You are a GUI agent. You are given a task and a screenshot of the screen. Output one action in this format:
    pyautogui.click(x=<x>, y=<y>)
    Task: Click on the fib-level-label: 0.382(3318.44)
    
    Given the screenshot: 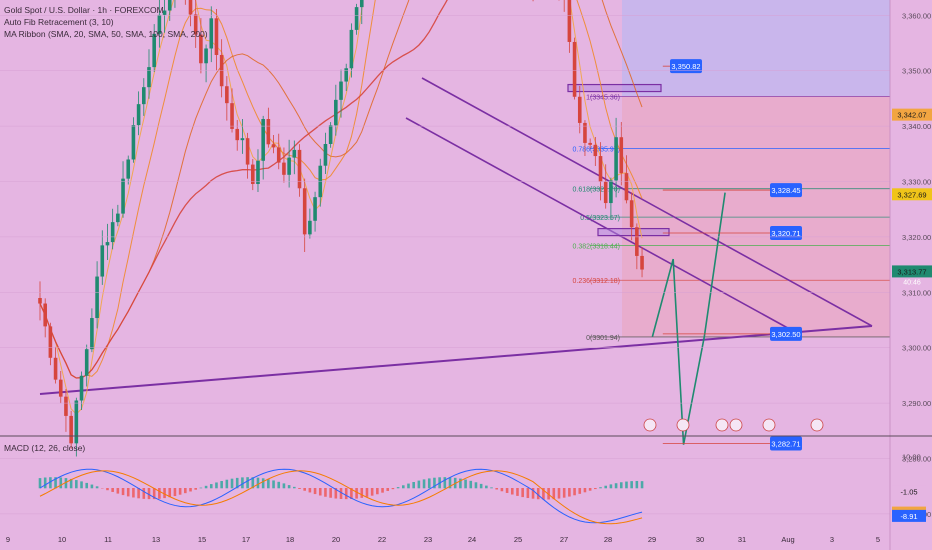 What is the action you would take?
    pyautogui.click(x=596, y=247)
    